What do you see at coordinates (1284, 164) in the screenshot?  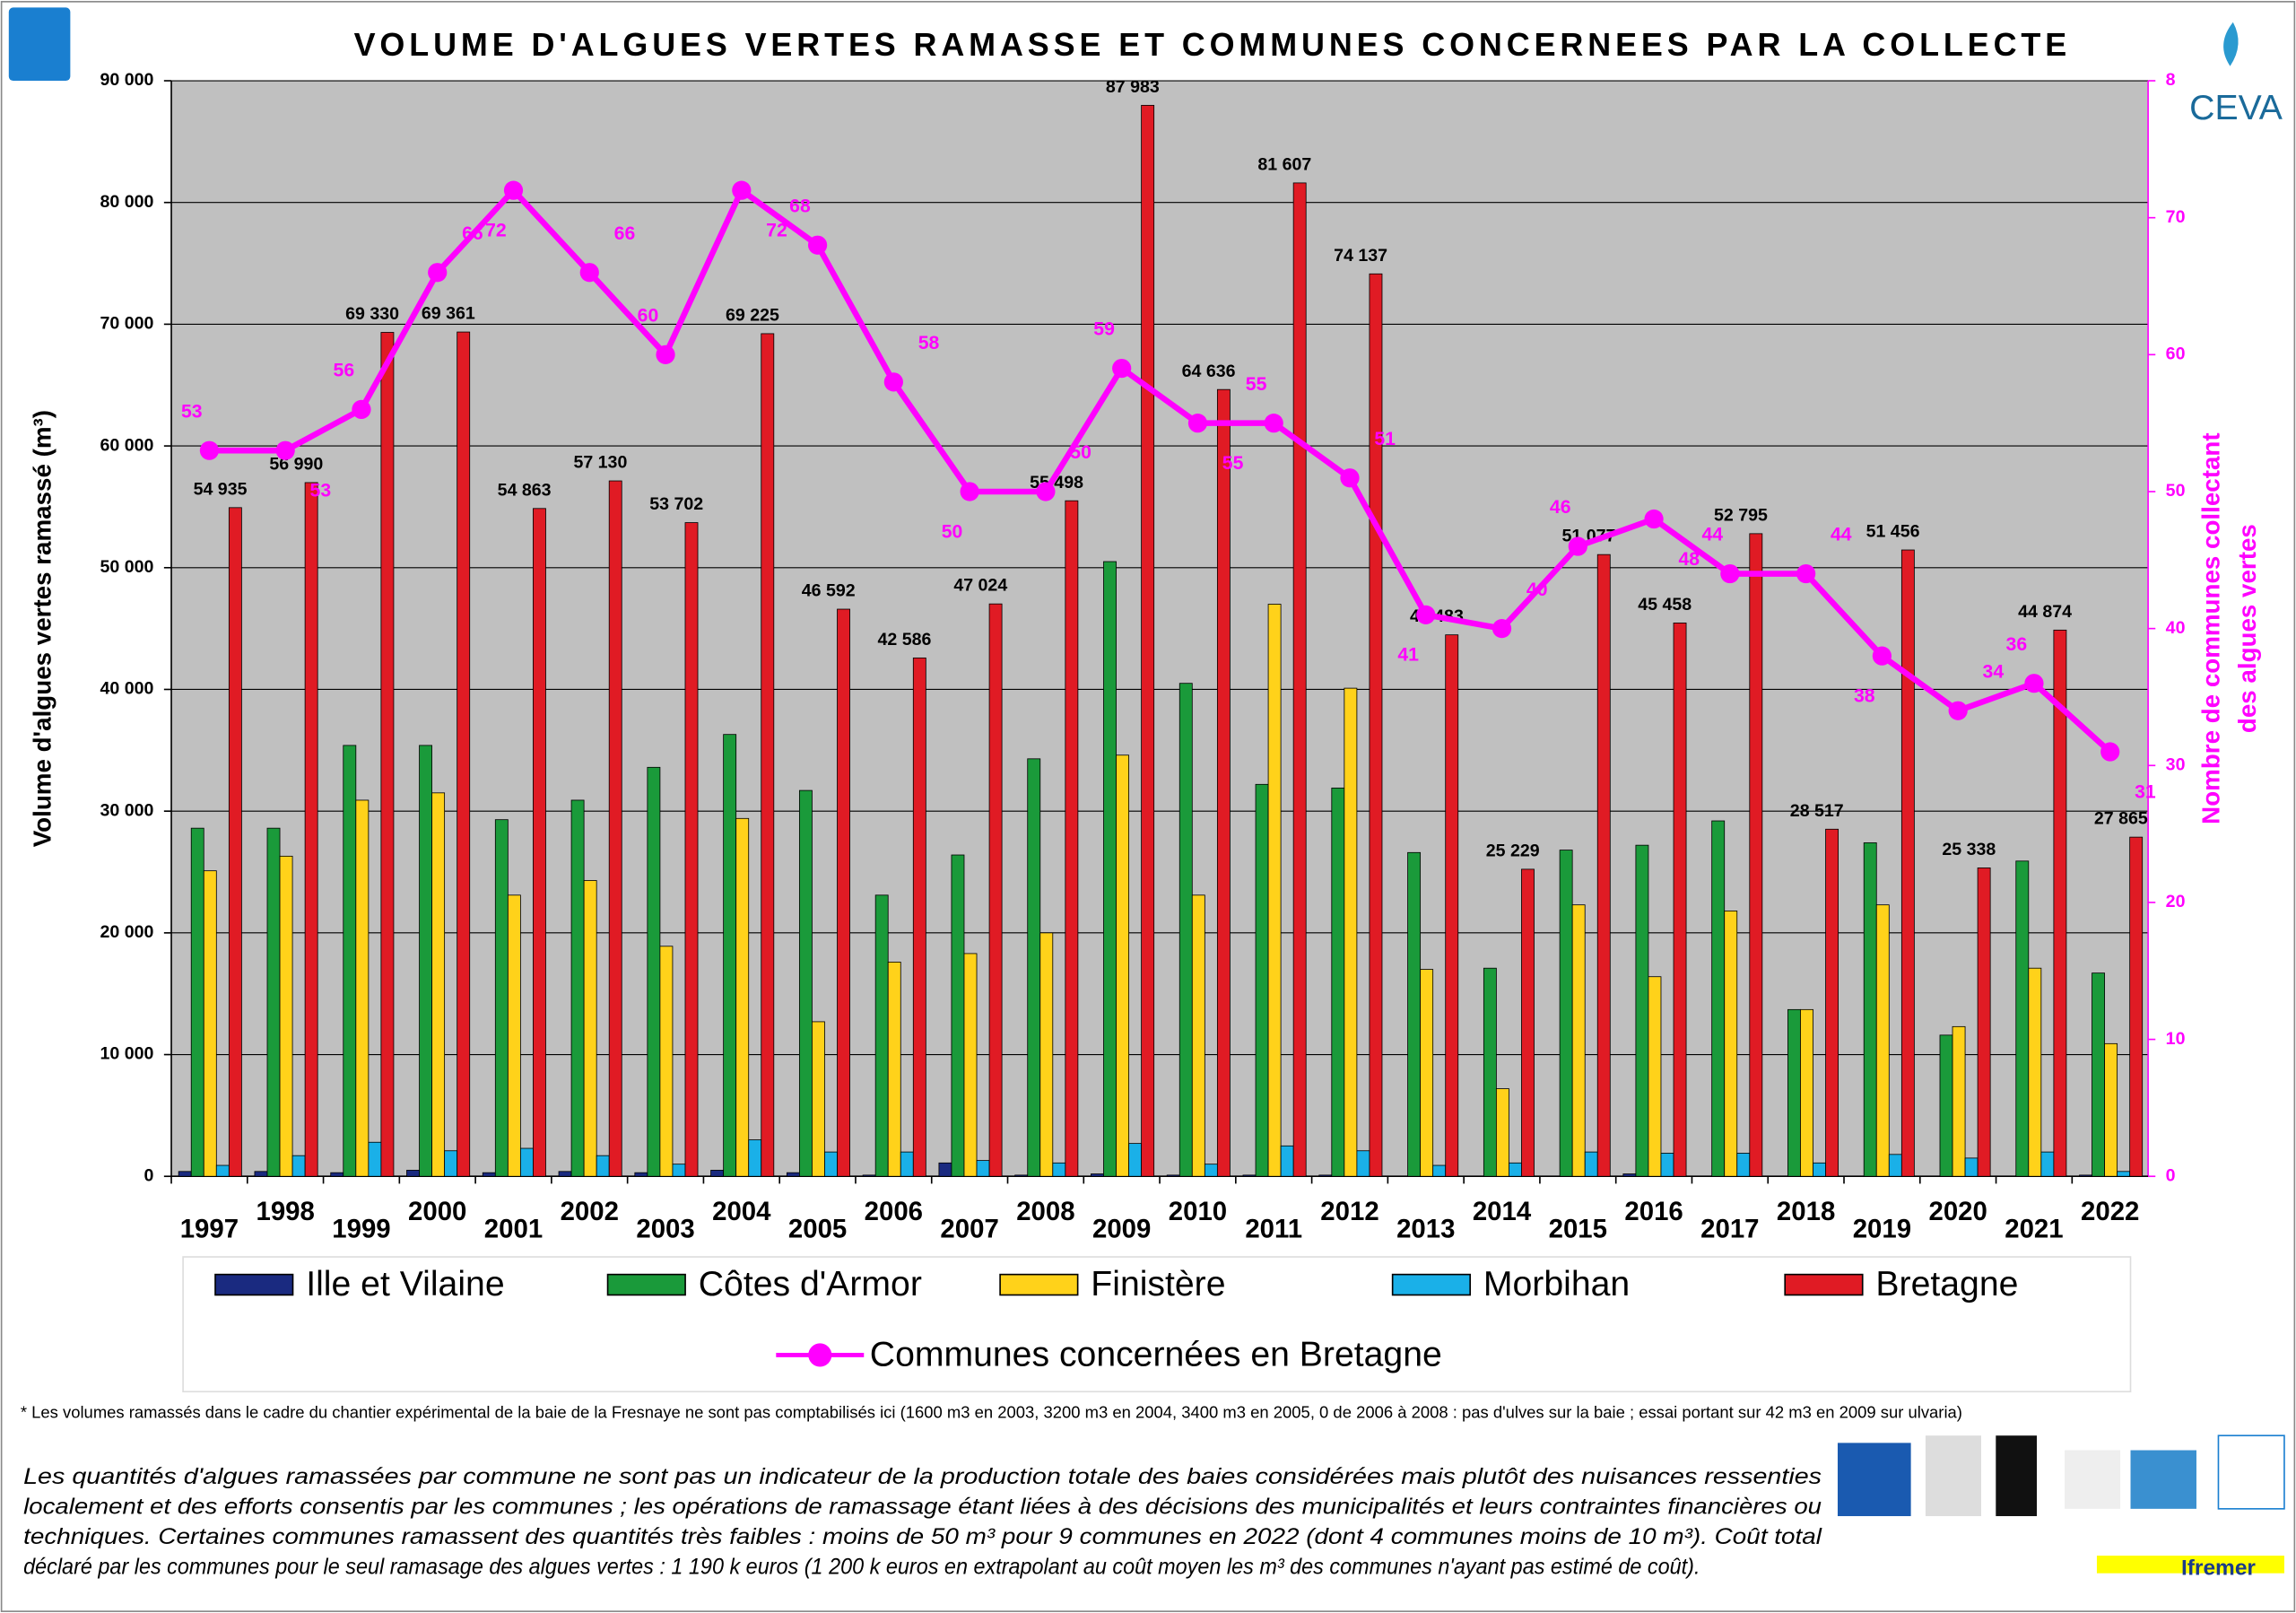 I see `bar-value-label: 81 607` at bounding box center [1284, 164].